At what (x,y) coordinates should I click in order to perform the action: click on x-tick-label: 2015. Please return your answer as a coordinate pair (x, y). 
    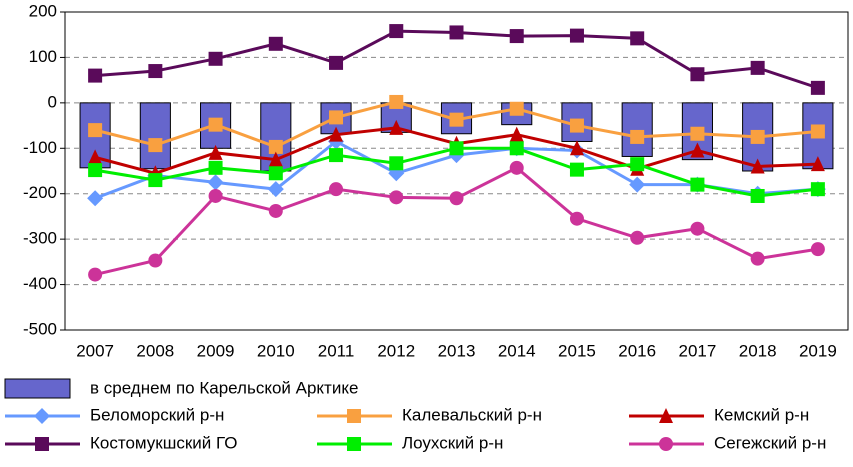
    Looking at the image, I should click on (577, 350).